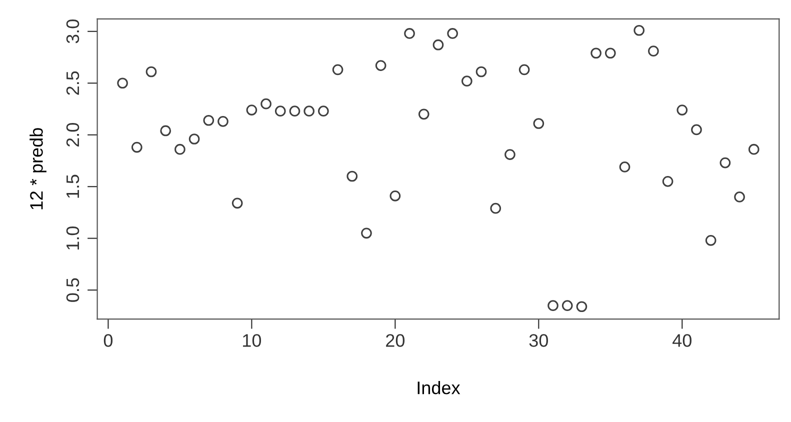  I want to click on y-tick-label: 1.5, so click(73, 186).